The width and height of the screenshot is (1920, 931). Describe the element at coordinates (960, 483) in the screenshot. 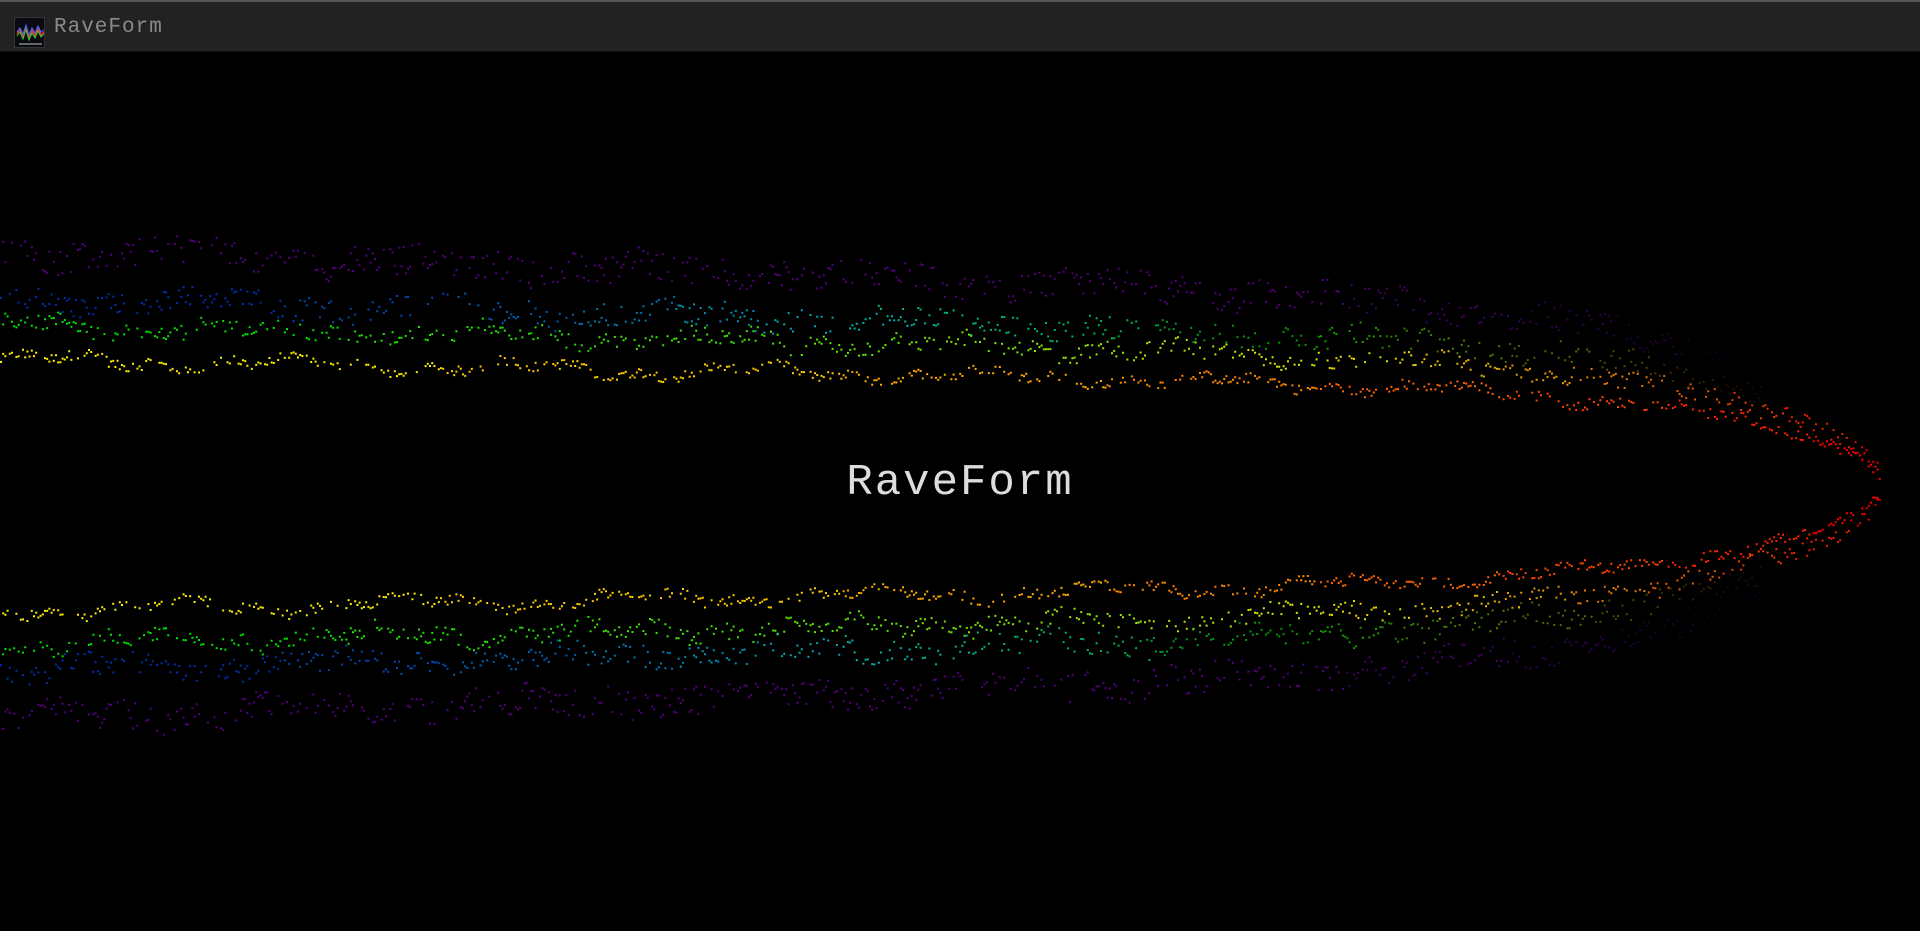

I see `visualizer-title: RaveForm` at that location.